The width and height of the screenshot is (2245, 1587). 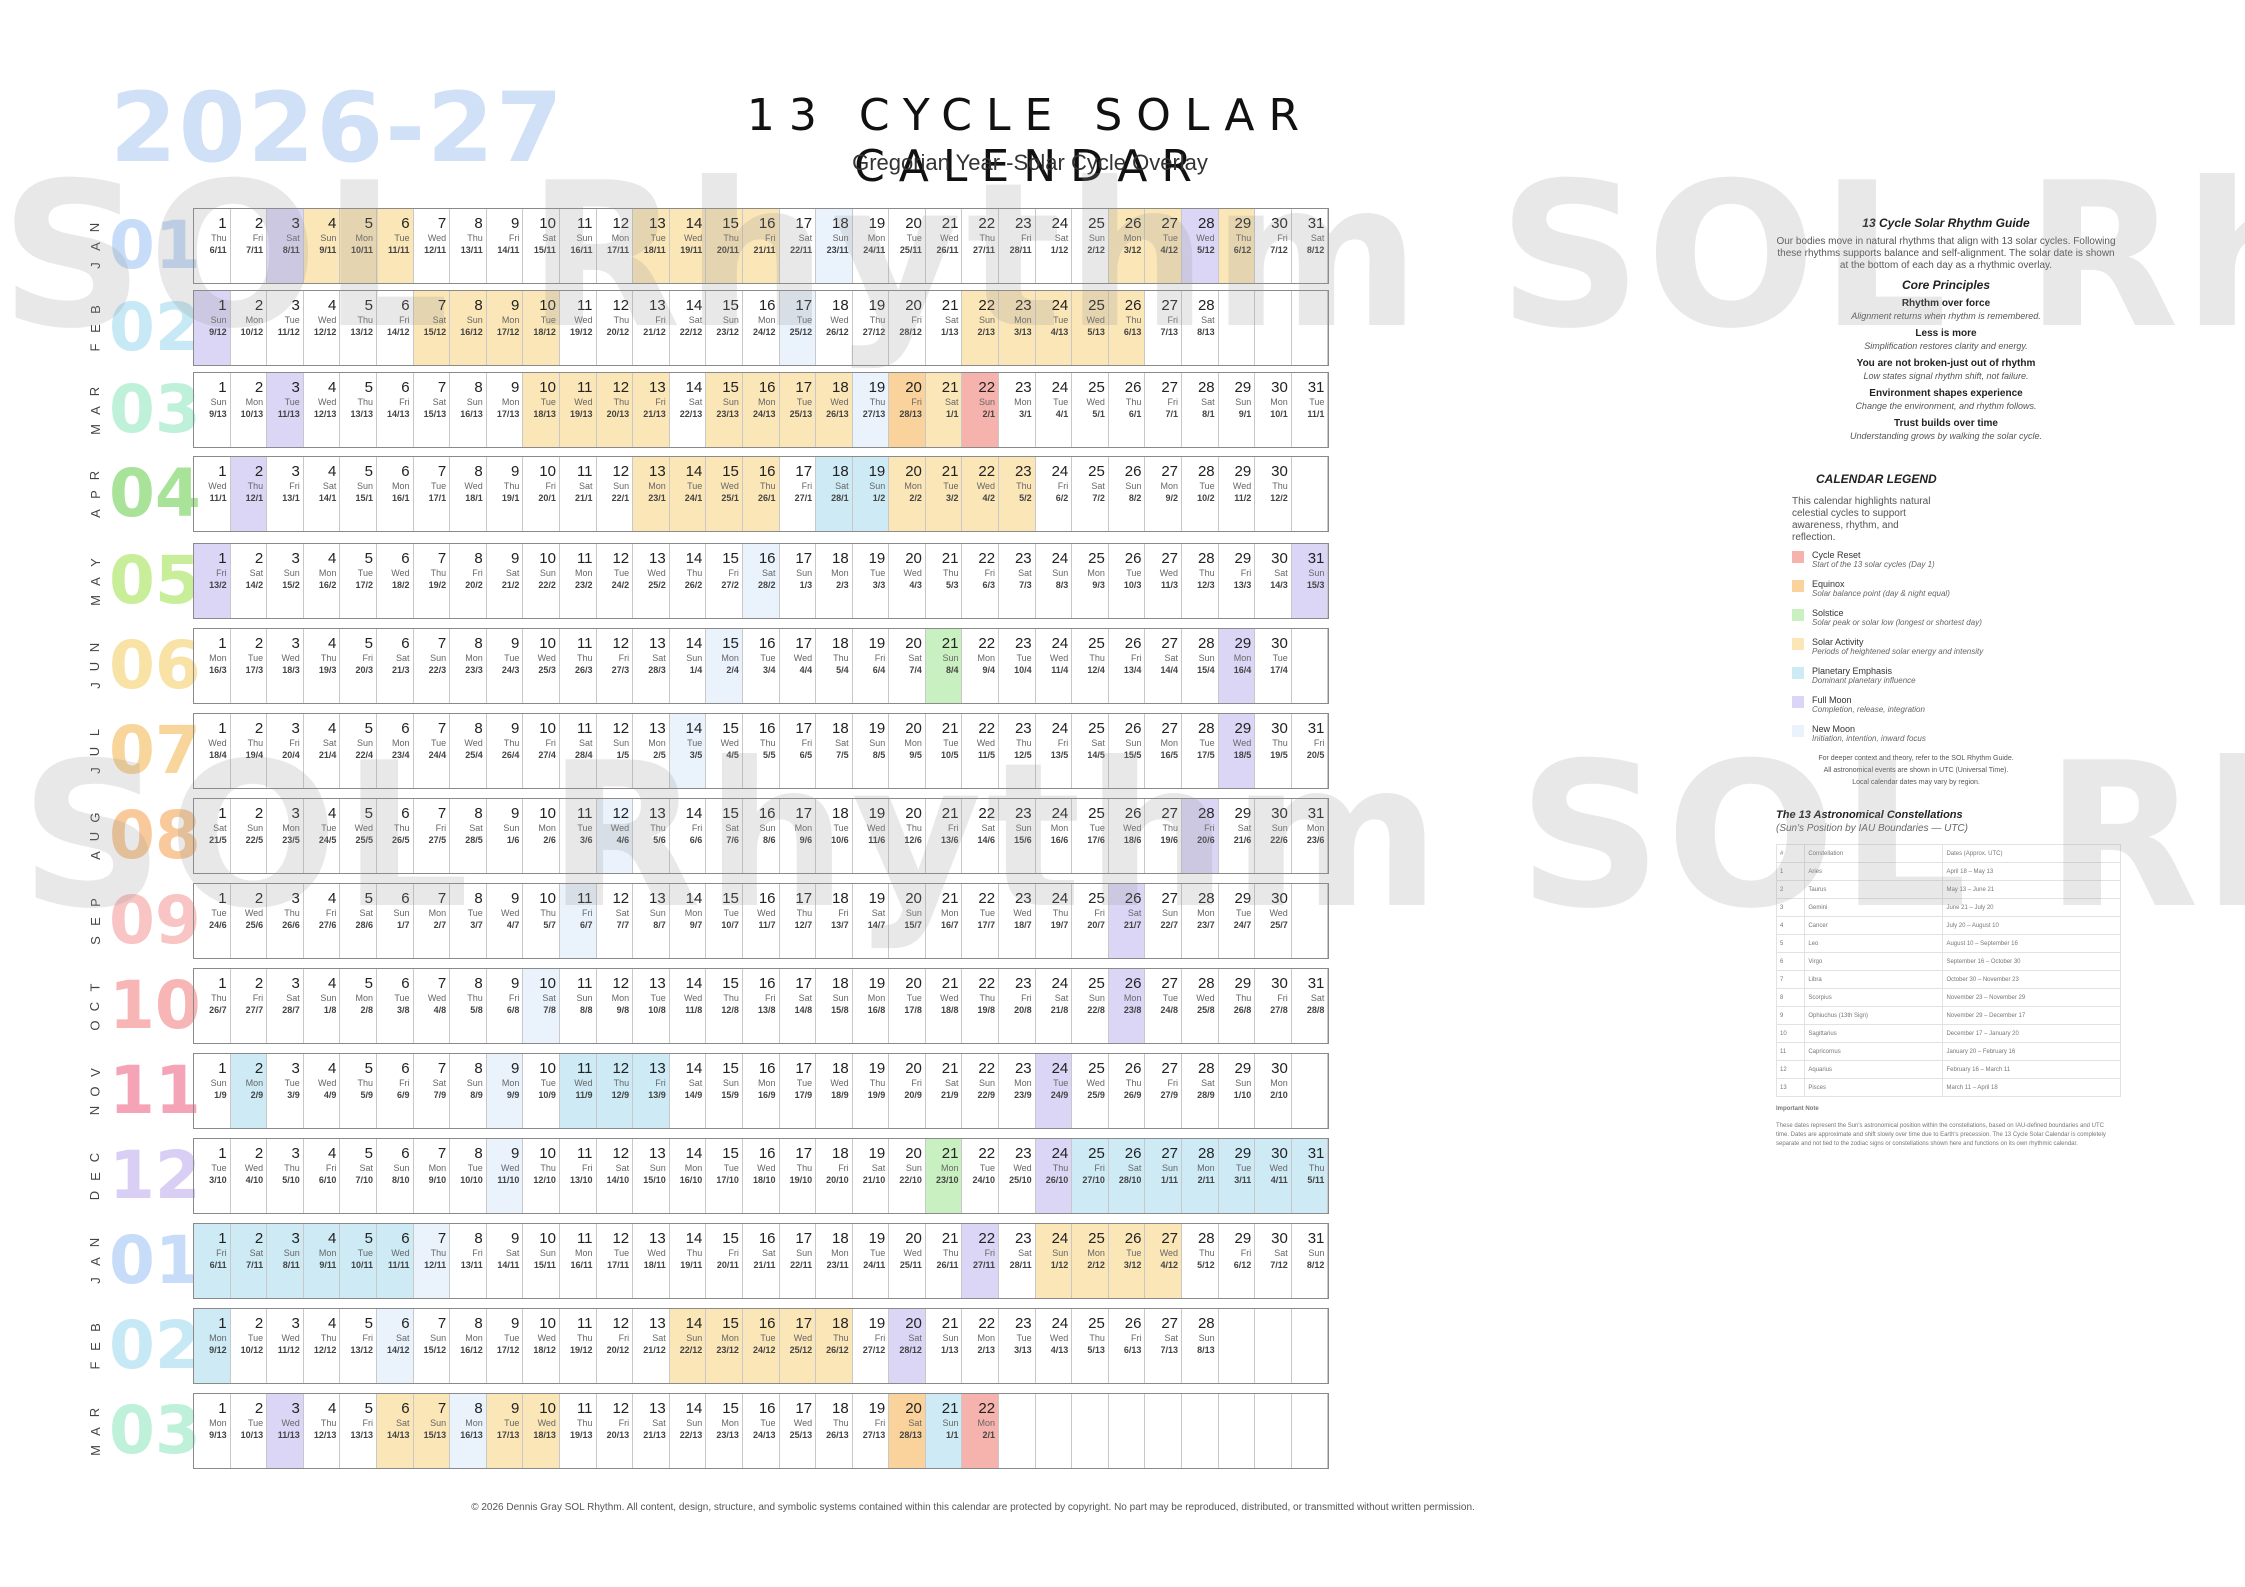 I want to click on solar-date: 24/6, so click(x=218, y=925).